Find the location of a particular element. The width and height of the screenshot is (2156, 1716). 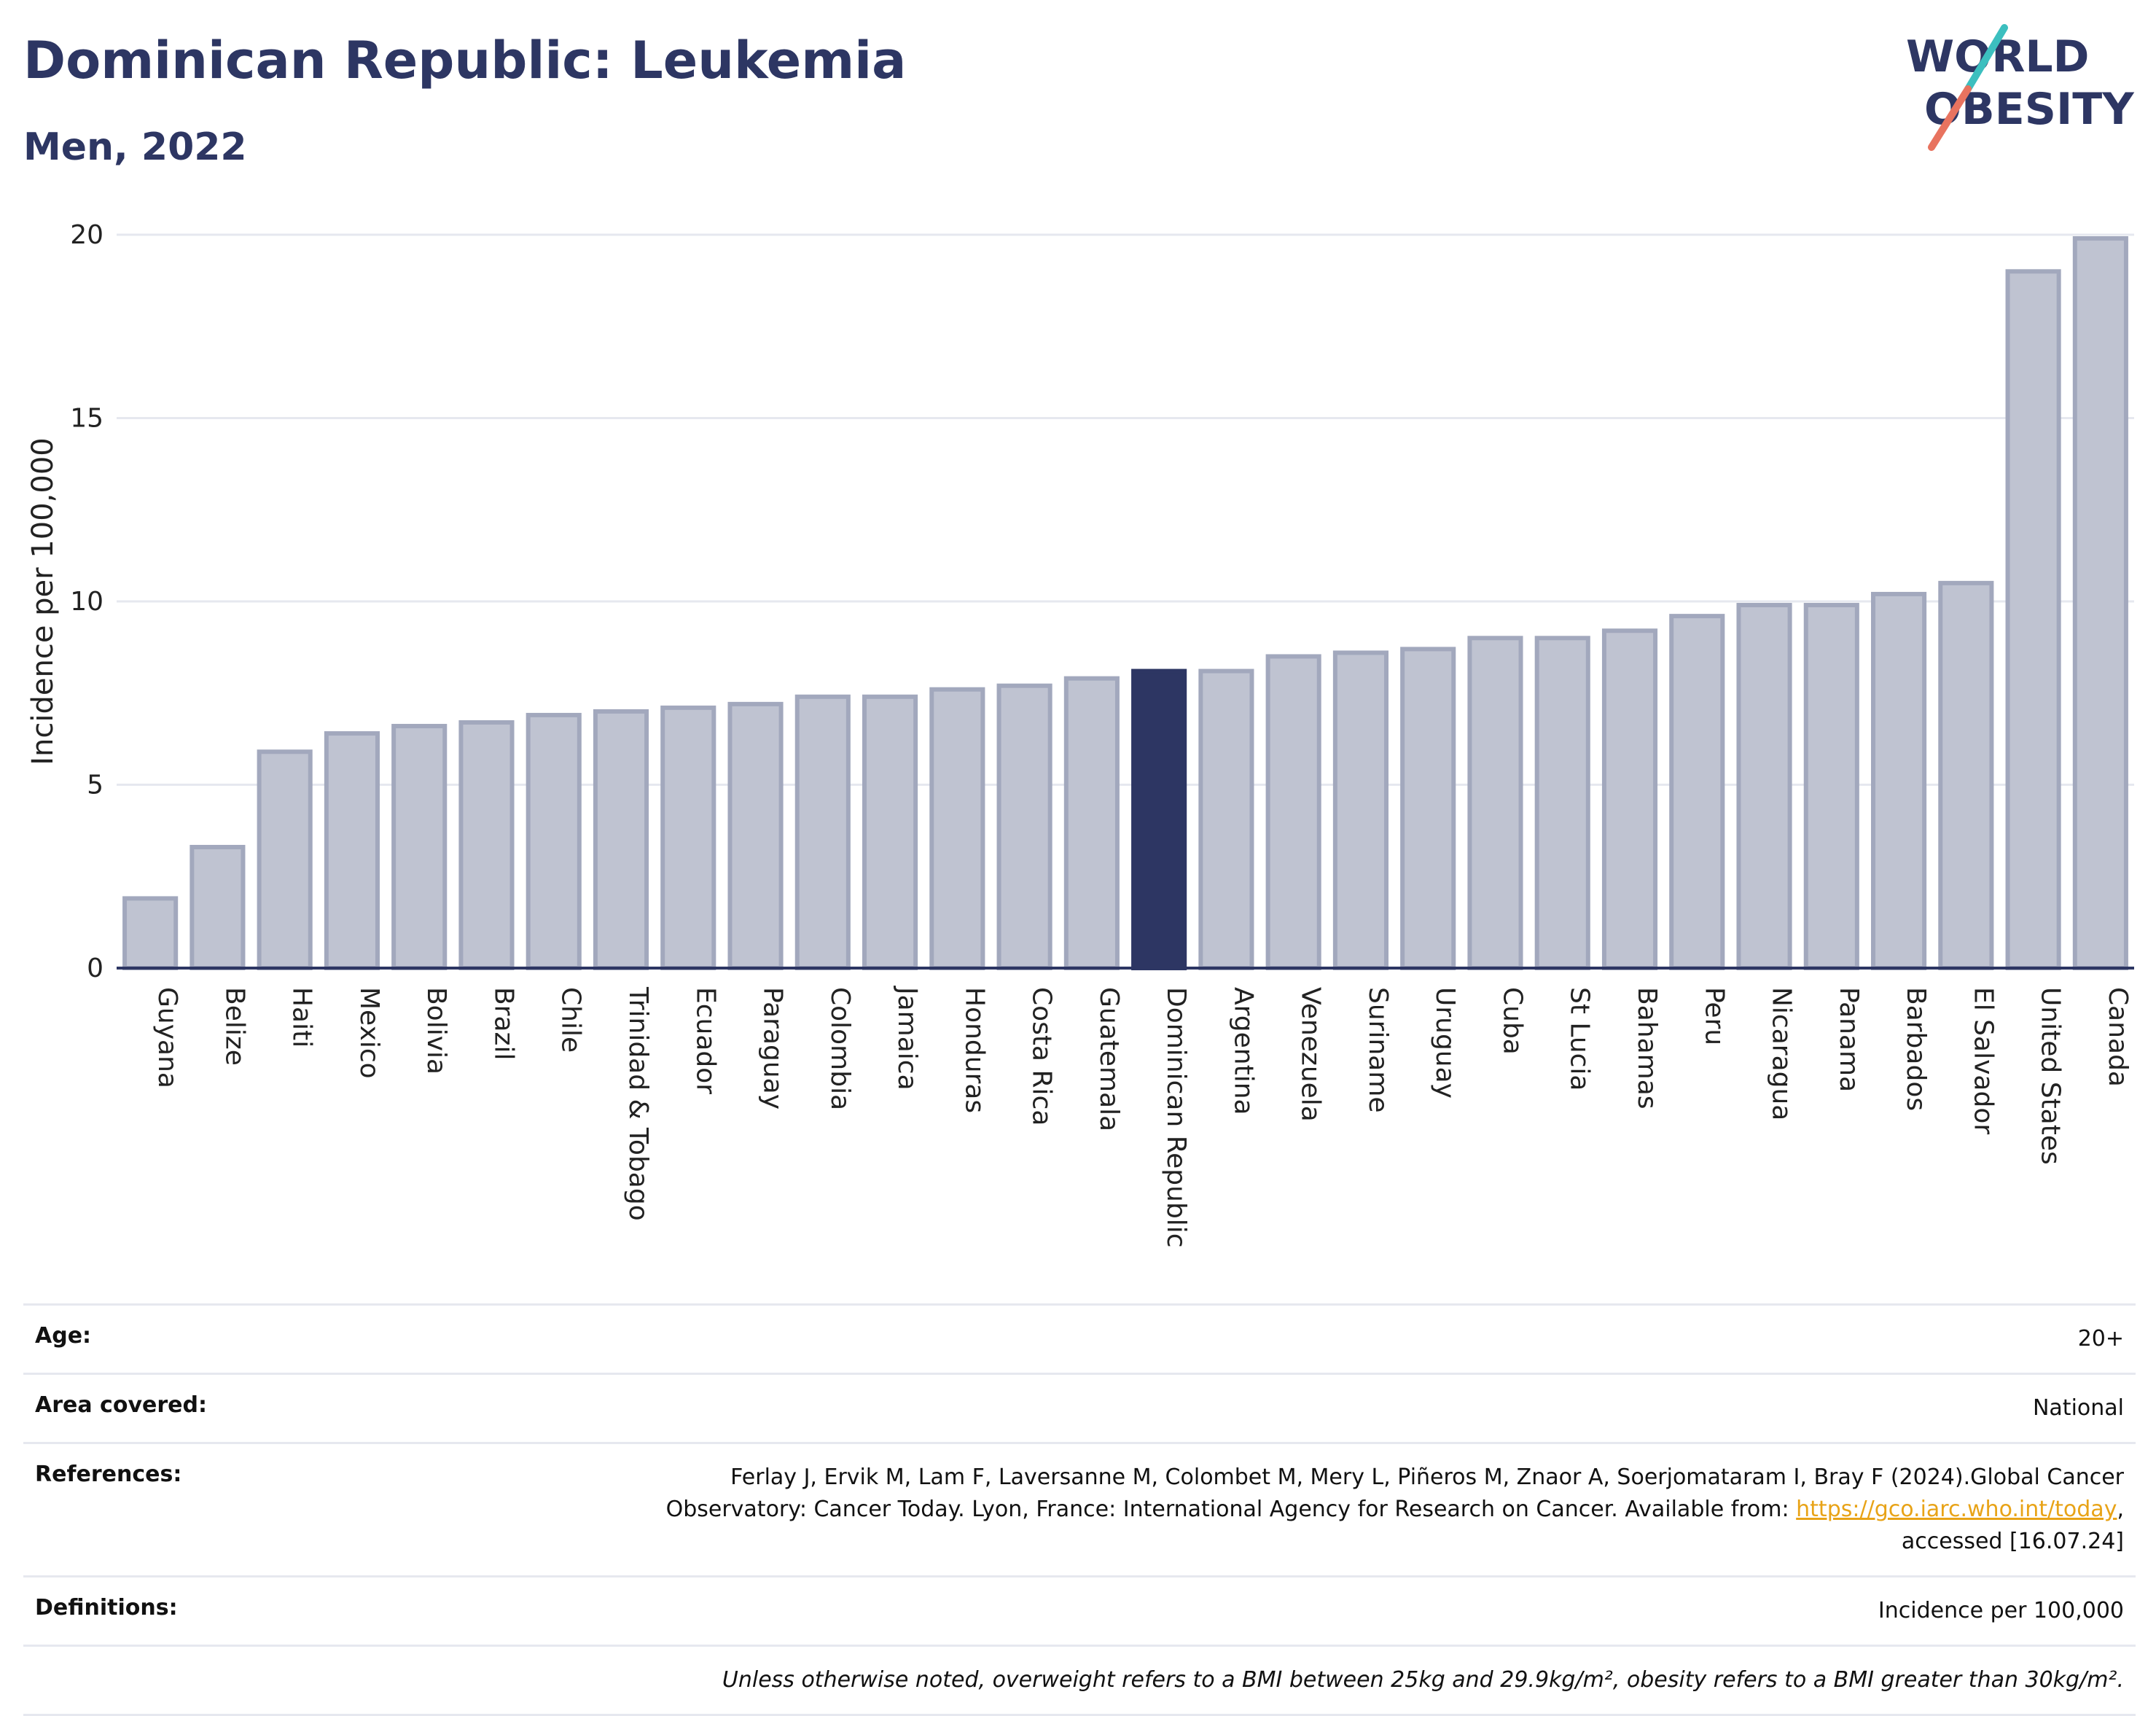

x-tick-label: Bolivia is located at coordinates (436, 1031).